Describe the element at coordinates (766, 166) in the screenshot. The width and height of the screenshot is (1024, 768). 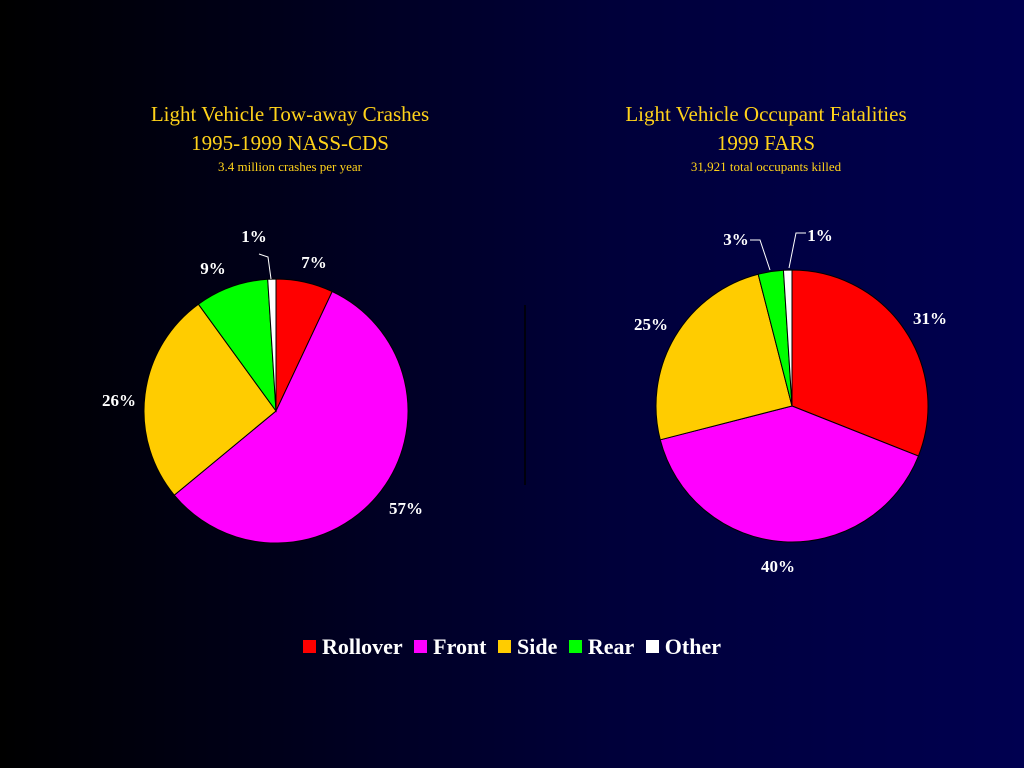
I see `right-chart-note: 31,921 total occupants killed` at that location.